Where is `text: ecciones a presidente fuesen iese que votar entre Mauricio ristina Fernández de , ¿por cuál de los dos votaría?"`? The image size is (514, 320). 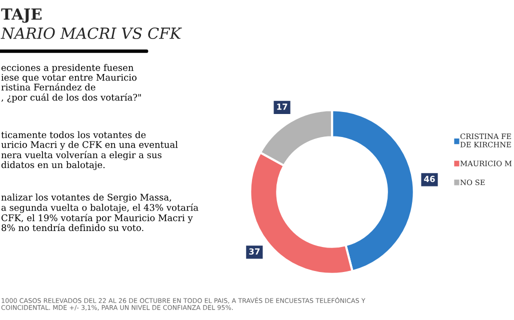
text: ecciones a presidente fuesen iese que votar entre Mauricio ristina Fernández de , ¿por cuál de los dos votaría?" is located at coordinates (71, 83).